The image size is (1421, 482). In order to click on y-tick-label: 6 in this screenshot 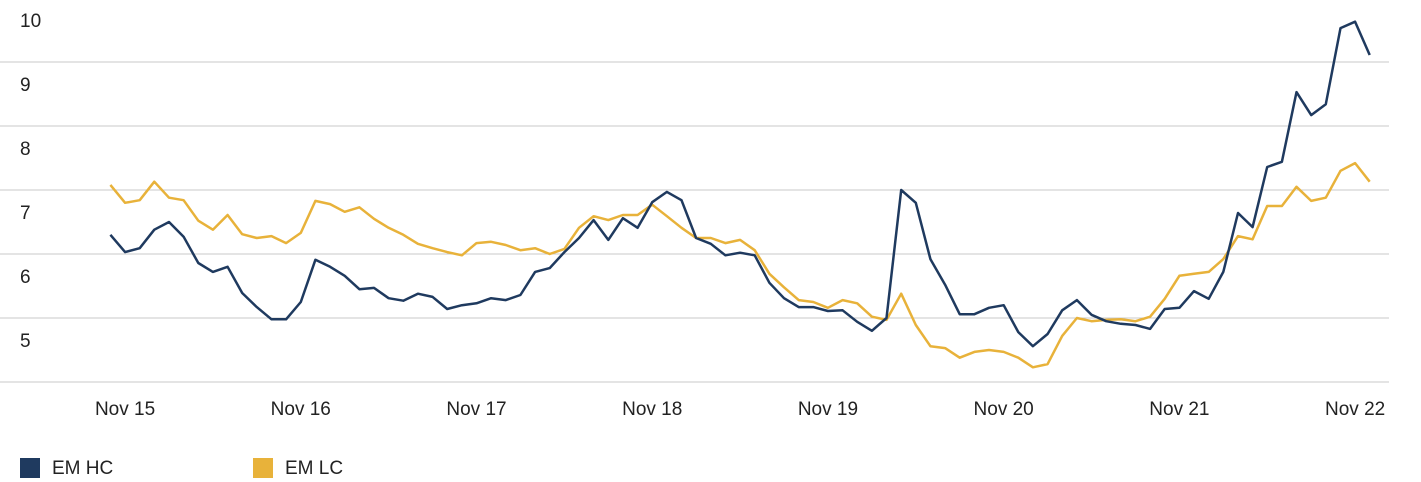, I will do `click(25, 277)`.